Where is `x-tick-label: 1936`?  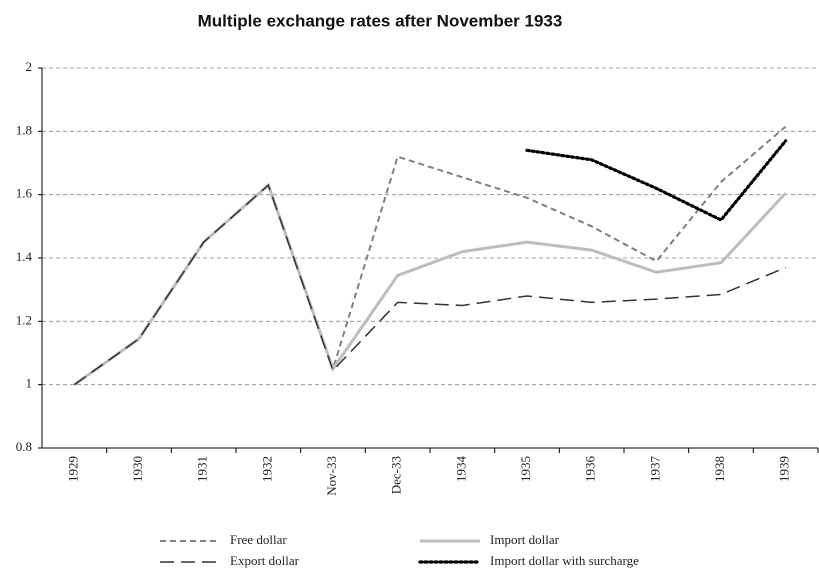 x-tick-label: 1936 is located at coordinates (590, 469).